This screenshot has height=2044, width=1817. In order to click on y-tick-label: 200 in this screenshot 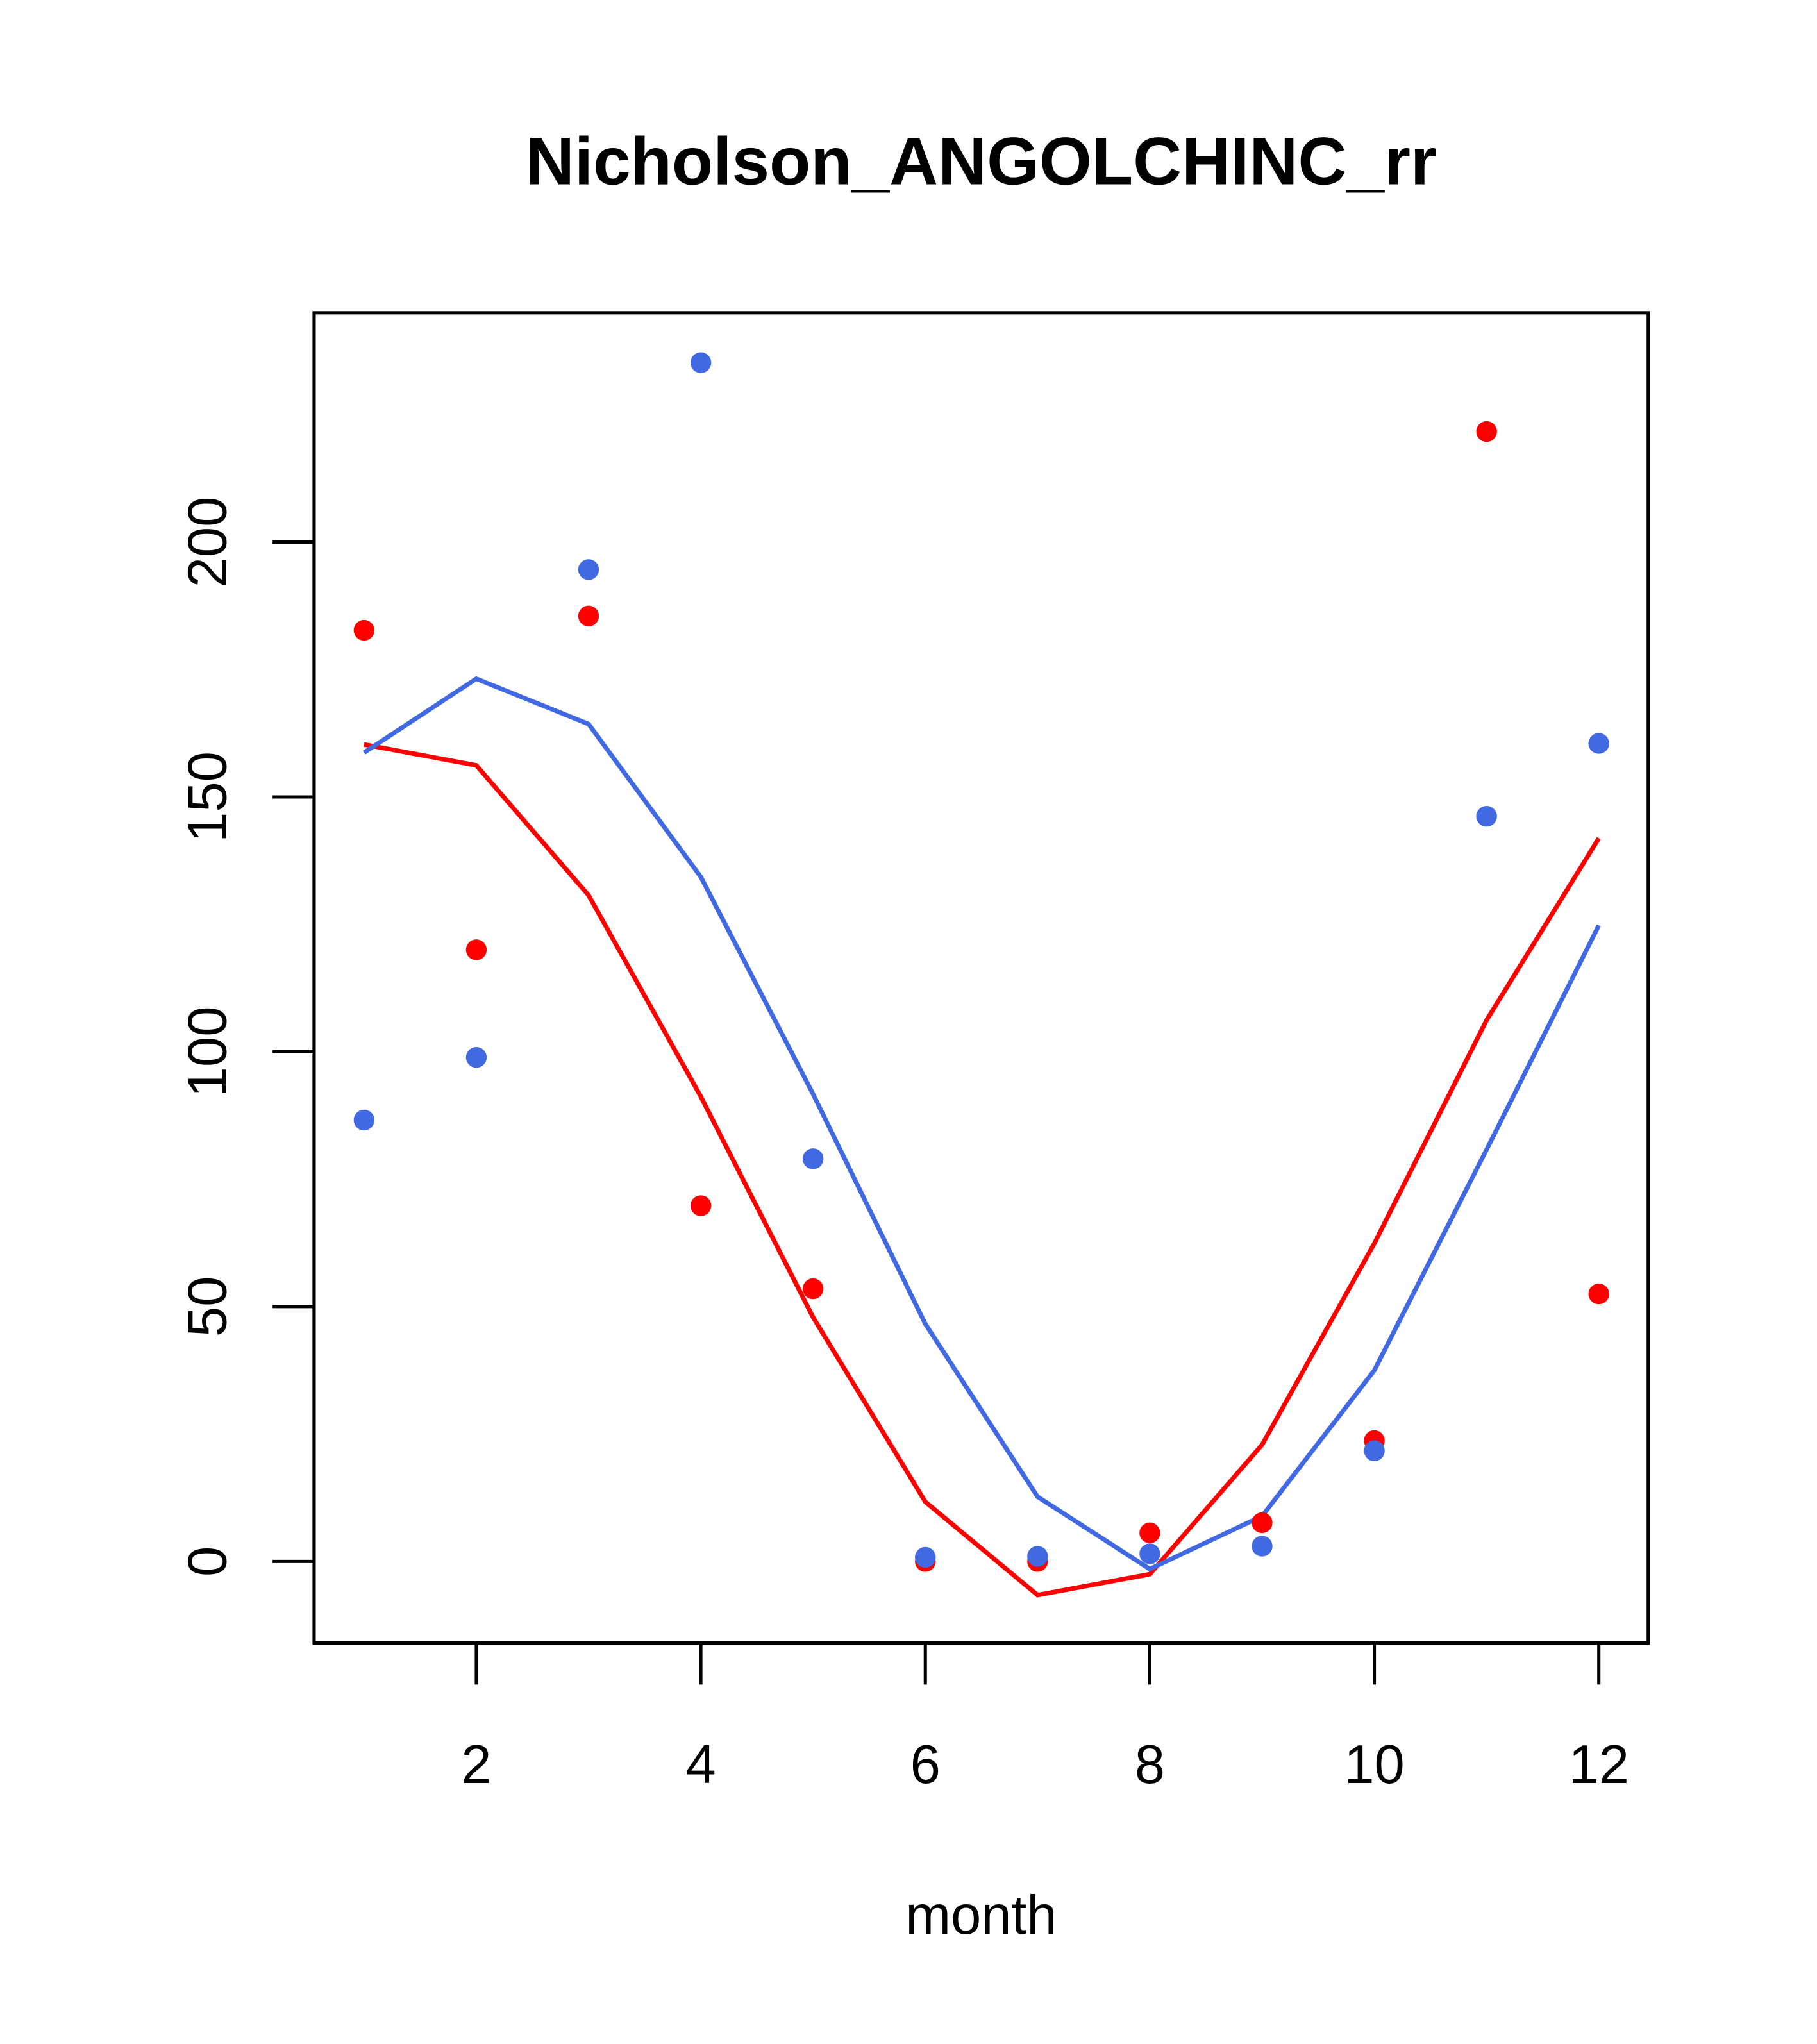, I will do `click(208, 542)`.